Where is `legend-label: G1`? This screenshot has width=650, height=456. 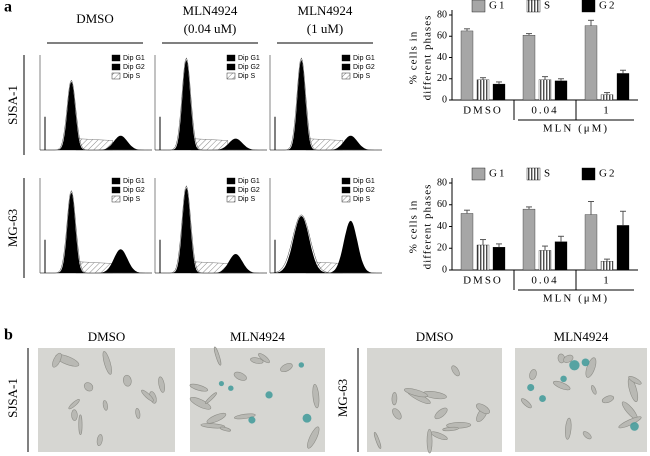
legend-label: G1 is located at coordinates (497, 174).